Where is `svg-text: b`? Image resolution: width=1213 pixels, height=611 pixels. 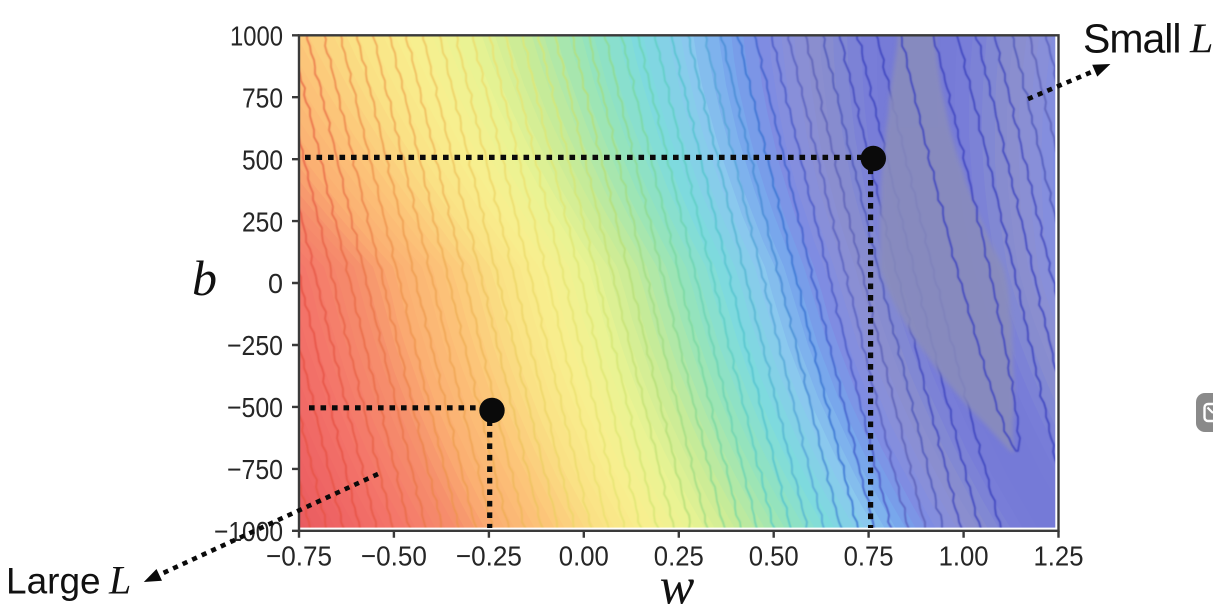 svg-text: b is located at coordinates (204, 278).